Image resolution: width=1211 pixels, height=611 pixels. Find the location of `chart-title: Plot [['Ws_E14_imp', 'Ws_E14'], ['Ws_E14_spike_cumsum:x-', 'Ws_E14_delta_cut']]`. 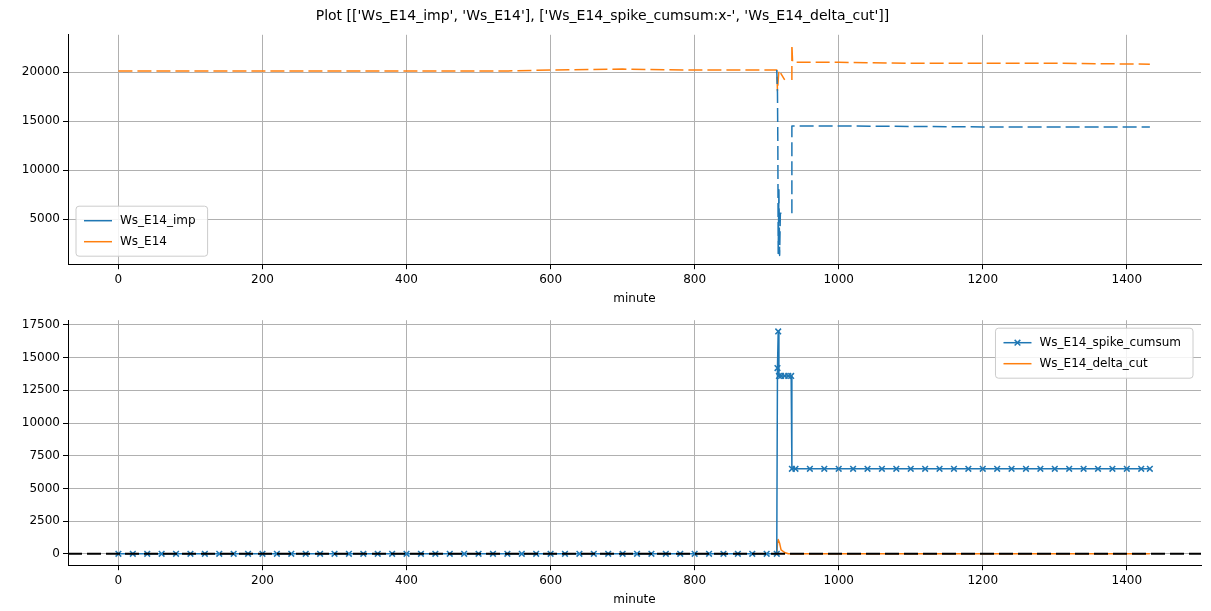

chart-title: Plot [['Ws_E14_imp', 'Ws_E14'], ['Ws_E14_spike_cumsum:x-', 'Ws_E14_delta_cut']] is located at coordinates (602, 15).